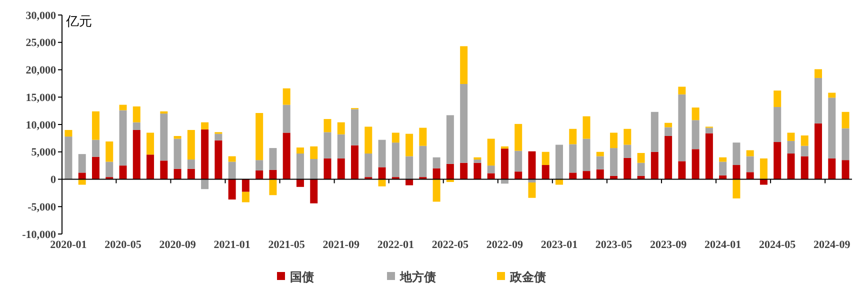  Describe the element at coordinates (39, 234) in the screenshot. I see `y-tick-label: -10,000` at that location.